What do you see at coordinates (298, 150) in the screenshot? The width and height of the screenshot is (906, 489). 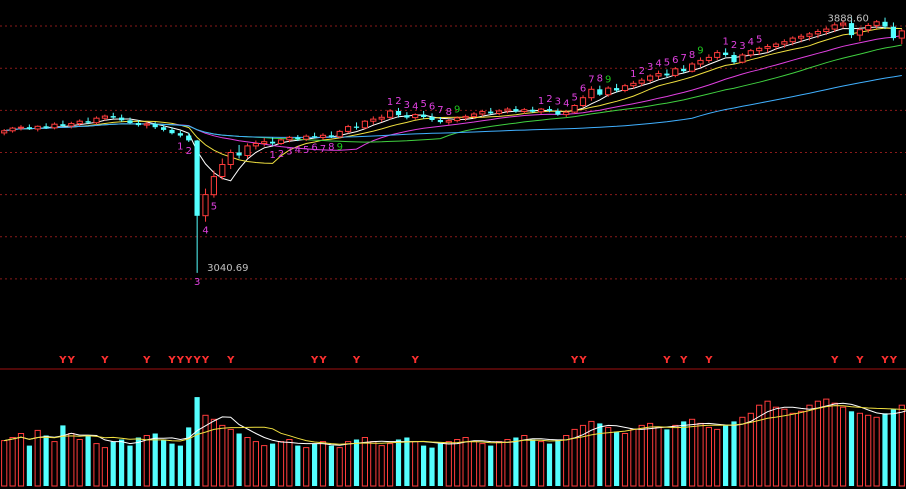 I see `sequence-marker: 4` at bounding box center [298, 150].